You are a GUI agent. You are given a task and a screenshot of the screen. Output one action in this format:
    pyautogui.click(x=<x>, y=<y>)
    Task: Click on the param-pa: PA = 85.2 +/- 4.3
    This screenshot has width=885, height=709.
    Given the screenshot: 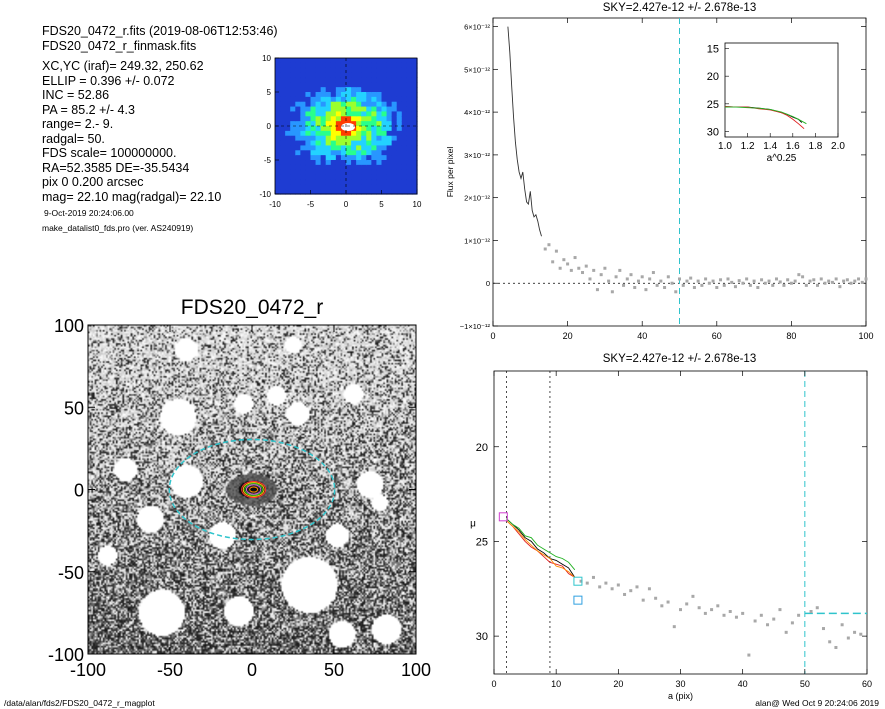 What is the action you would take?
    pyautogui.click(x=88, y=109)
    